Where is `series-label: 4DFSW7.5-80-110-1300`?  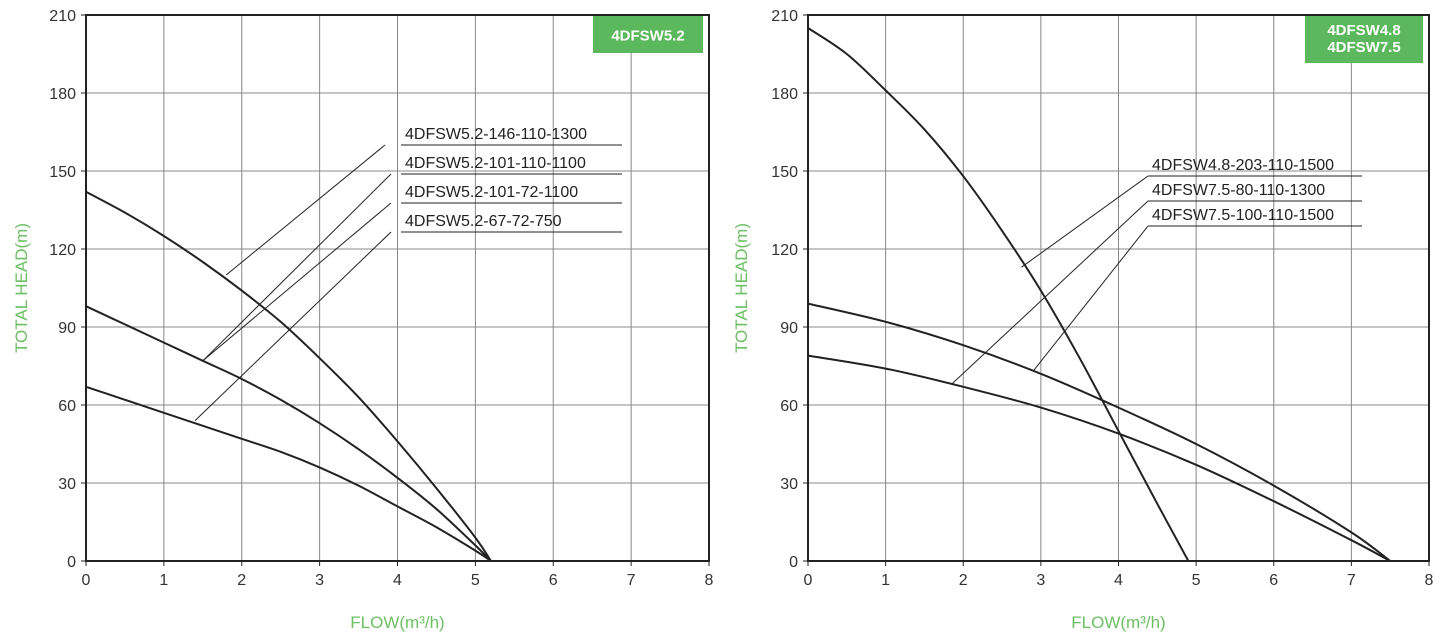
series-label: 4DFSW7.5-80-110-1300 is located at coordinates (1238, 190).